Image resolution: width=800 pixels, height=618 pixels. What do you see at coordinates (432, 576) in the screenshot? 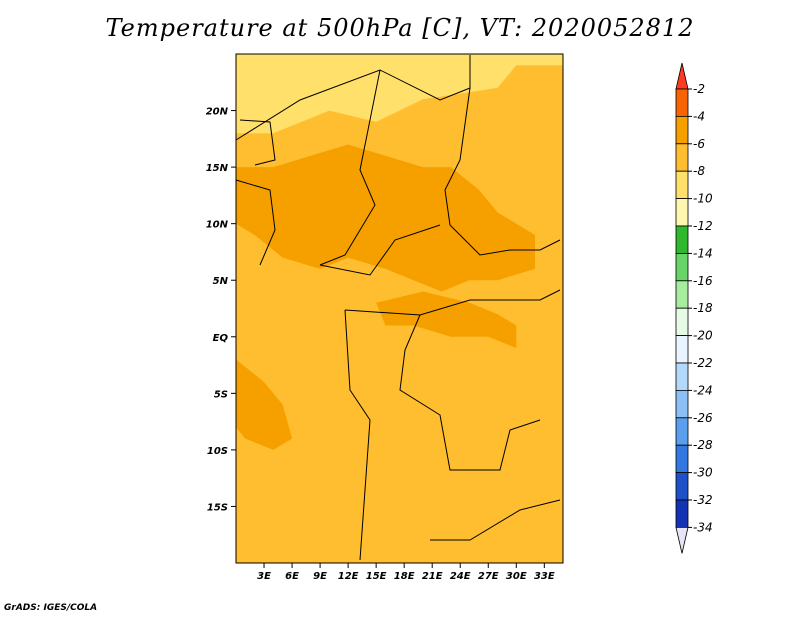
I see `x-tick-label: 21E` at bounding box center [432, 576].